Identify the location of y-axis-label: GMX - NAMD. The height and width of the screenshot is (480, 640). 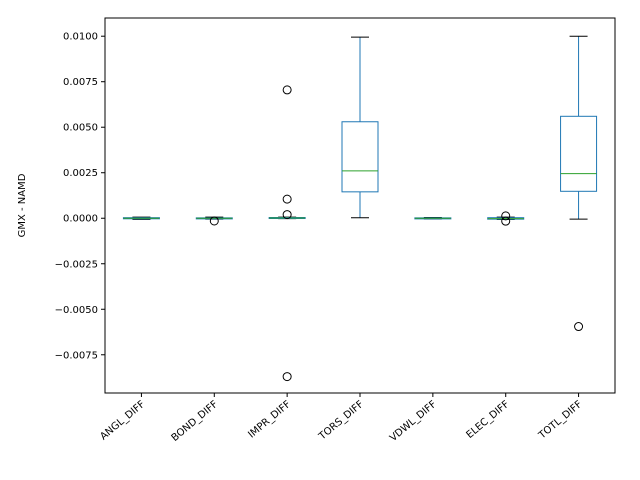
(22, 205).